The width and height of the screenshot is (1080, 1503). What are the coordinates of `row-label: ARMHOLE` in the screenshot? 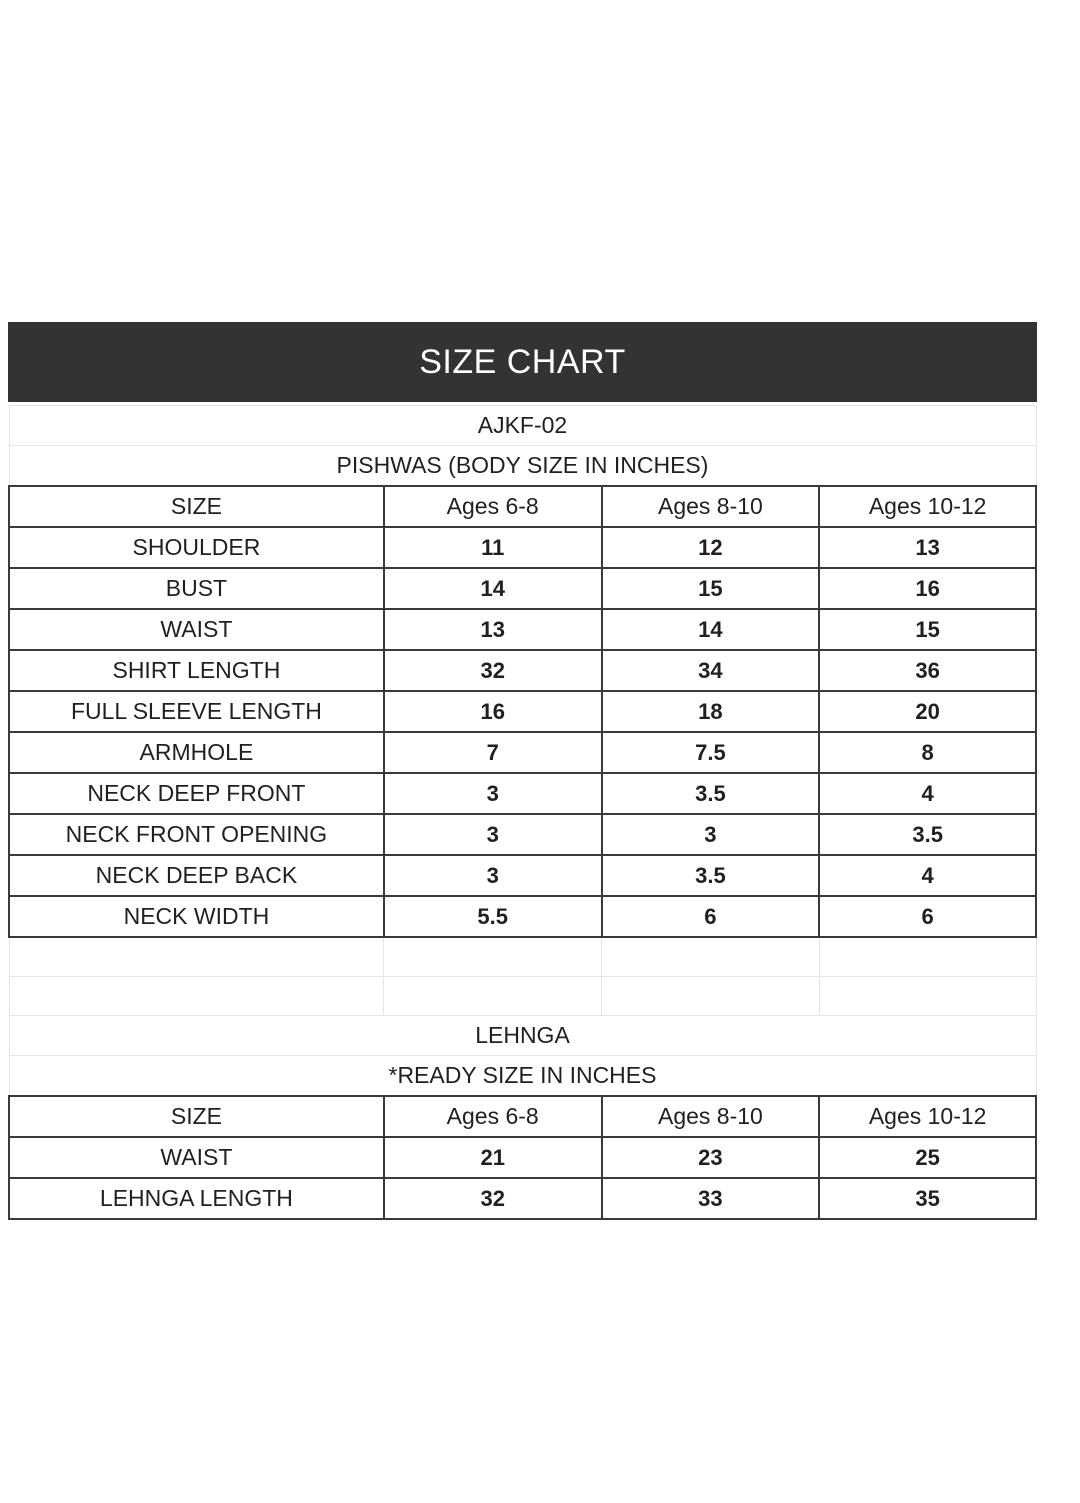 It's located at (196, 752).